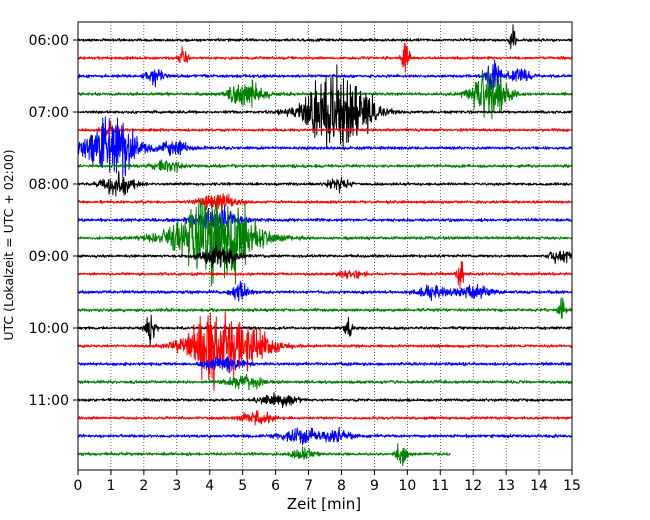 Image resolution: width=650 pixels, height=520 pixels. Describe the element at coordinates (539, 486) in the screenshot. I see `x-tick-label: 14` at that location.